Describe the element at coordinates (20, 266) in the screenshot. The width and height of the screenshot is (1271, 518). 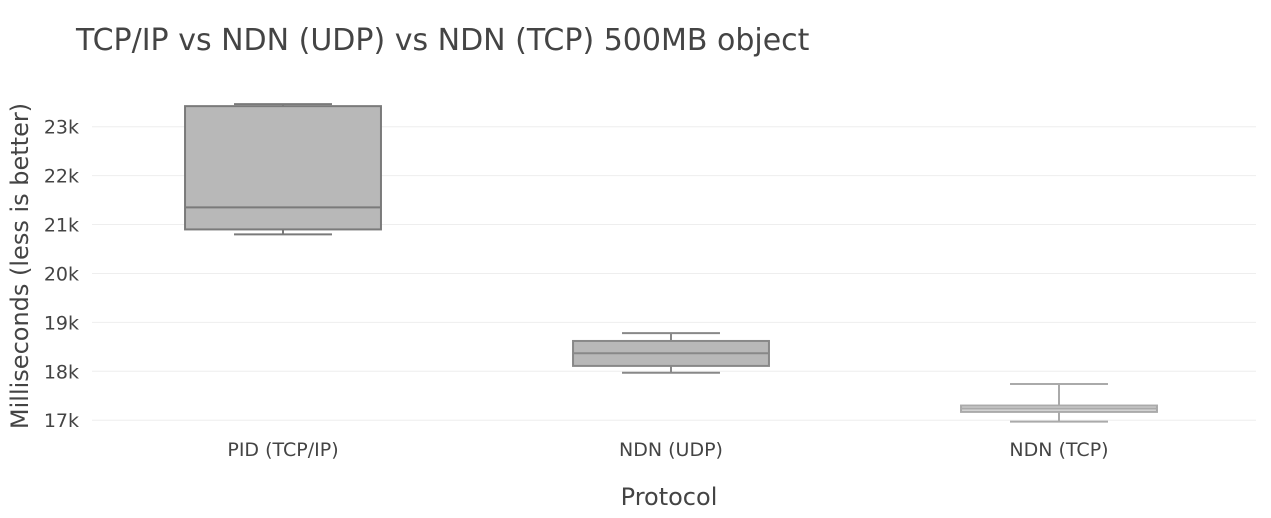
I see `y-axis-title: Milliseconds (less is better)` at that location.